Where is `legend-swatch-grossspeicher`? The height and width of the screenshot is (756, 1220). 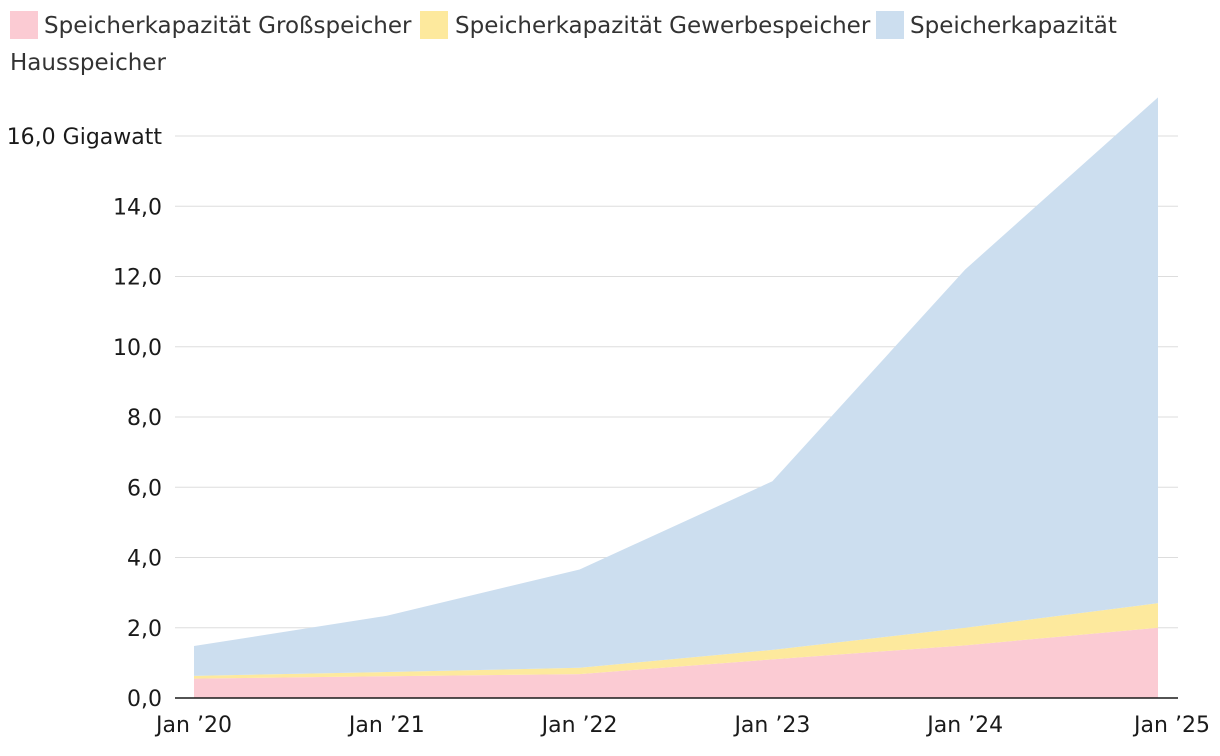
legend-swatch-grossspeicher is located at coordinates (24, 25).